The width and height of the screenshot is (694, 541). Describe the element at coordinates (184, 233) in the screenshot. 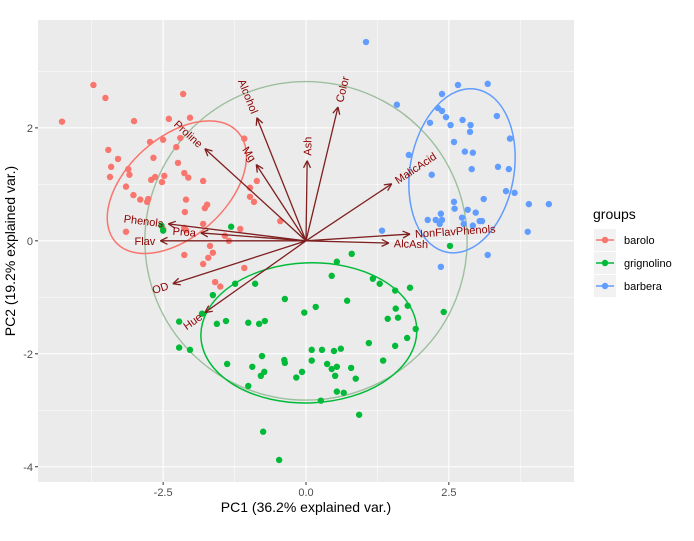

I see `loading-label: Proa` at that location.